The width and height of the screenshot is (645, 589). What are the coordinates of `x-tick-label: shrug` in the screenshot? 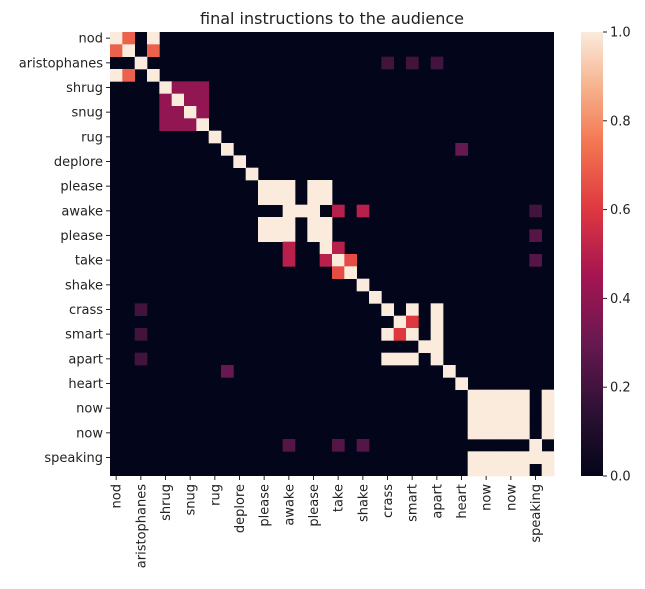 It's located at (166, 502).